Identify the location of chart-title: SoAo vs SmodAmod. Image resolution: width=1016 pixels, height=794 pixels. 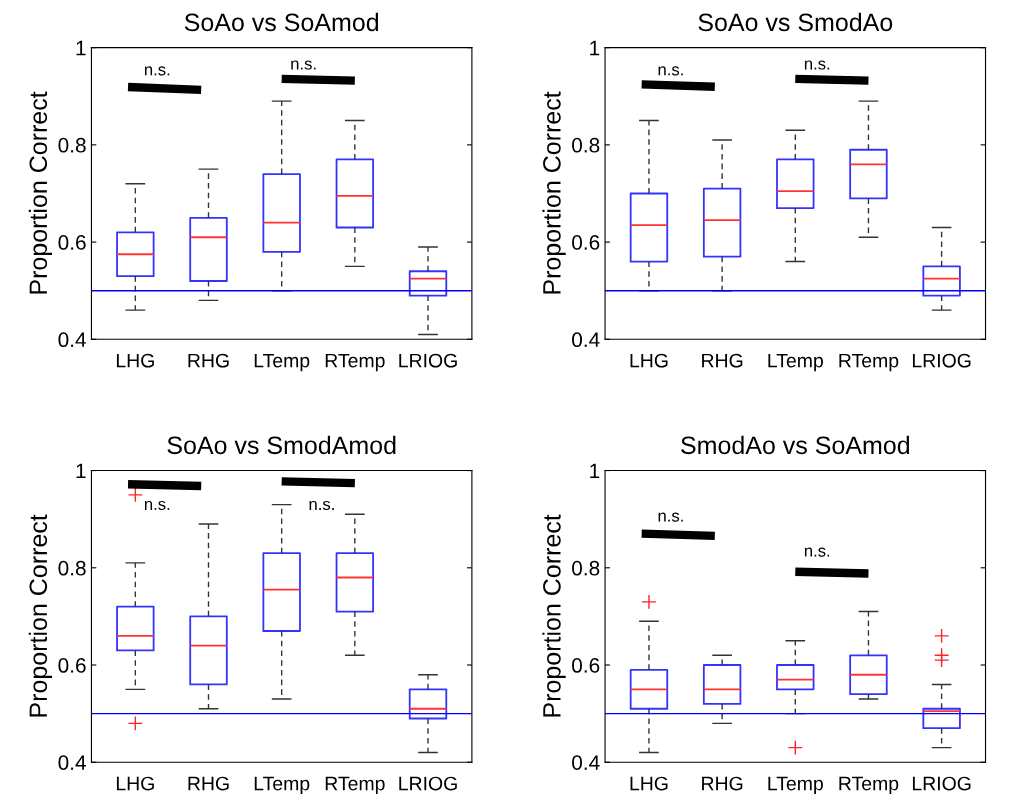
(281, 445).